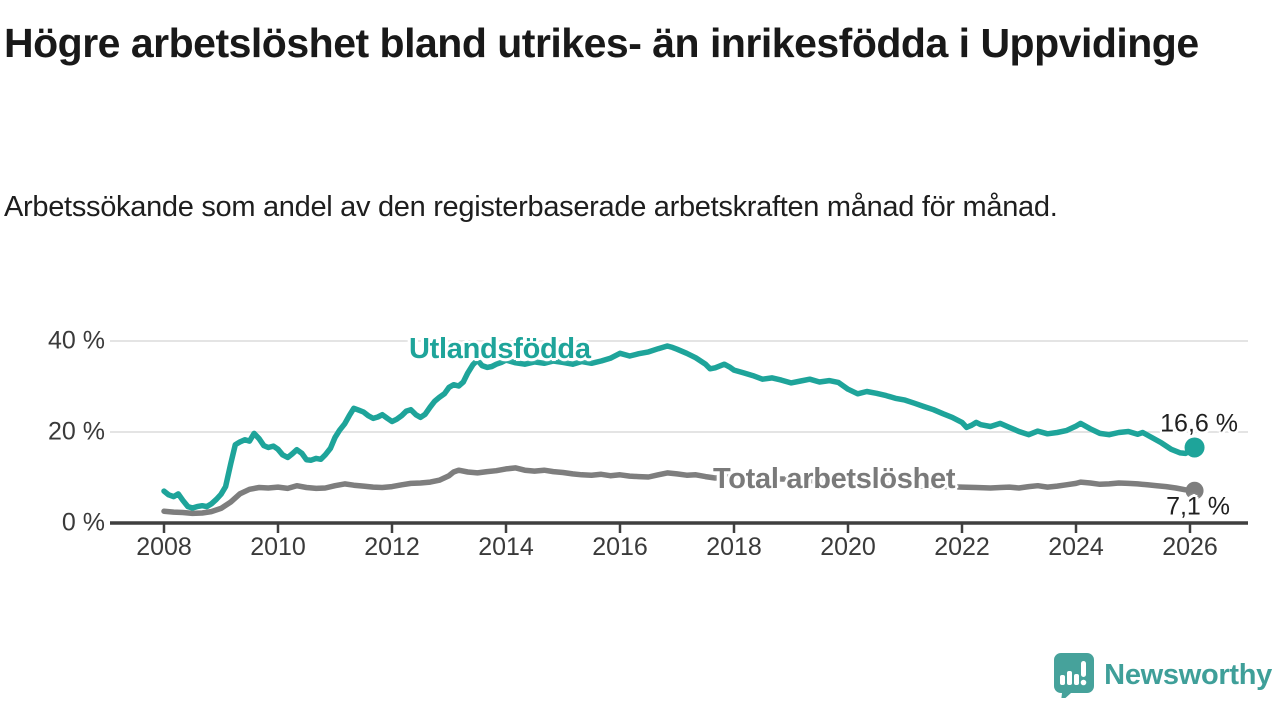 This screenshot has height=720, width=1280. I want to click on series-line, so click(679, 491).